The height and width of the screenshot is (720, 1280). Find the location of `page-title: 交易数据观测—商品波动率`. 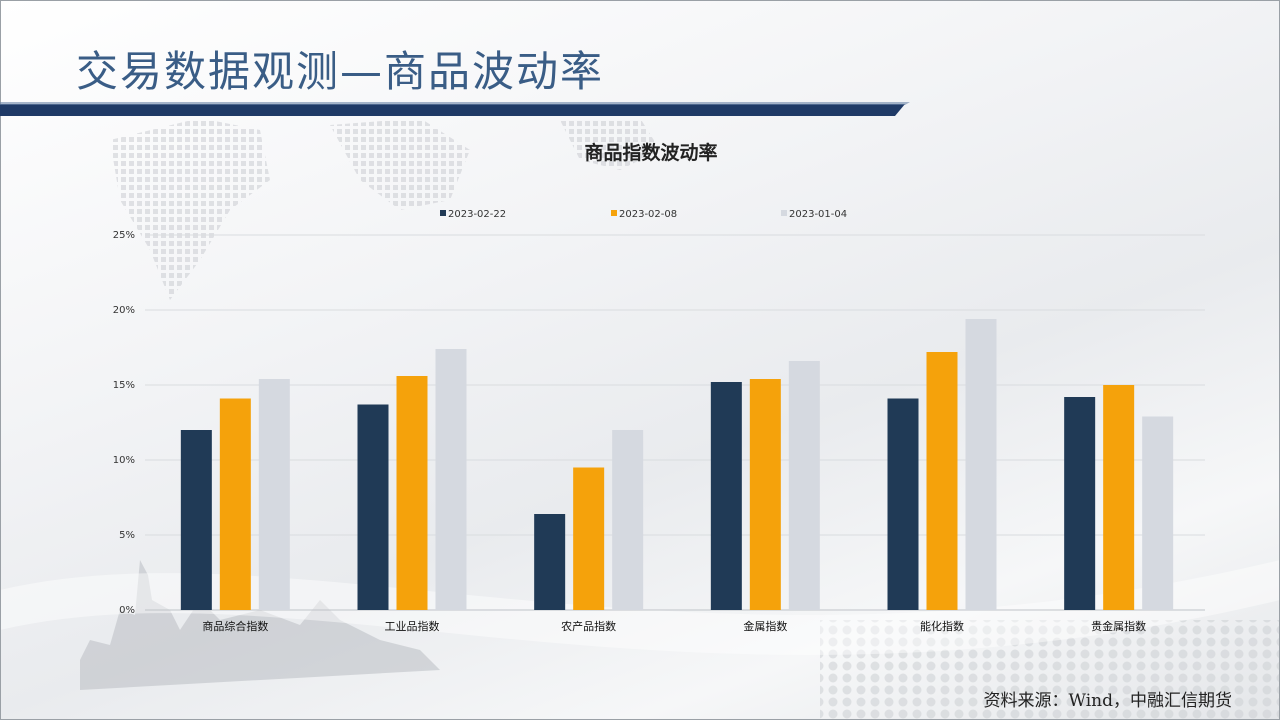

page-title: 交易数据观测—商品波动率 is located at coordinates (340, 71).